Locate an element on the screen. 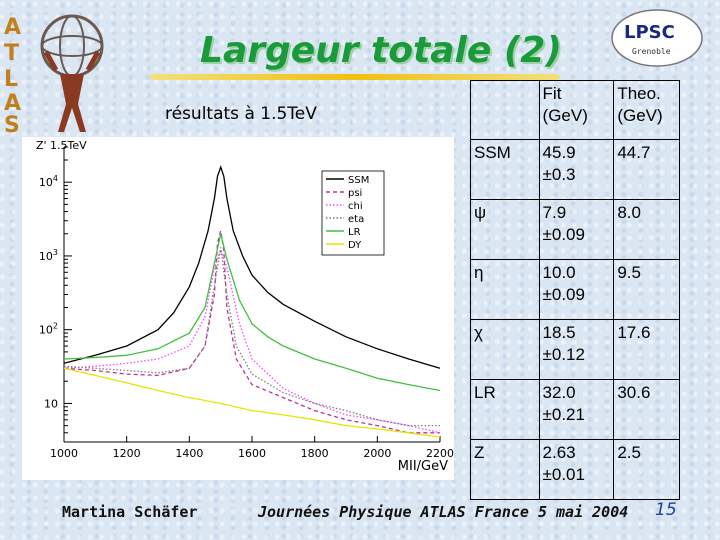 The width and height of the screenshot is (720, 540). fit-value: 18.5 is located at coordinates (559, 332).